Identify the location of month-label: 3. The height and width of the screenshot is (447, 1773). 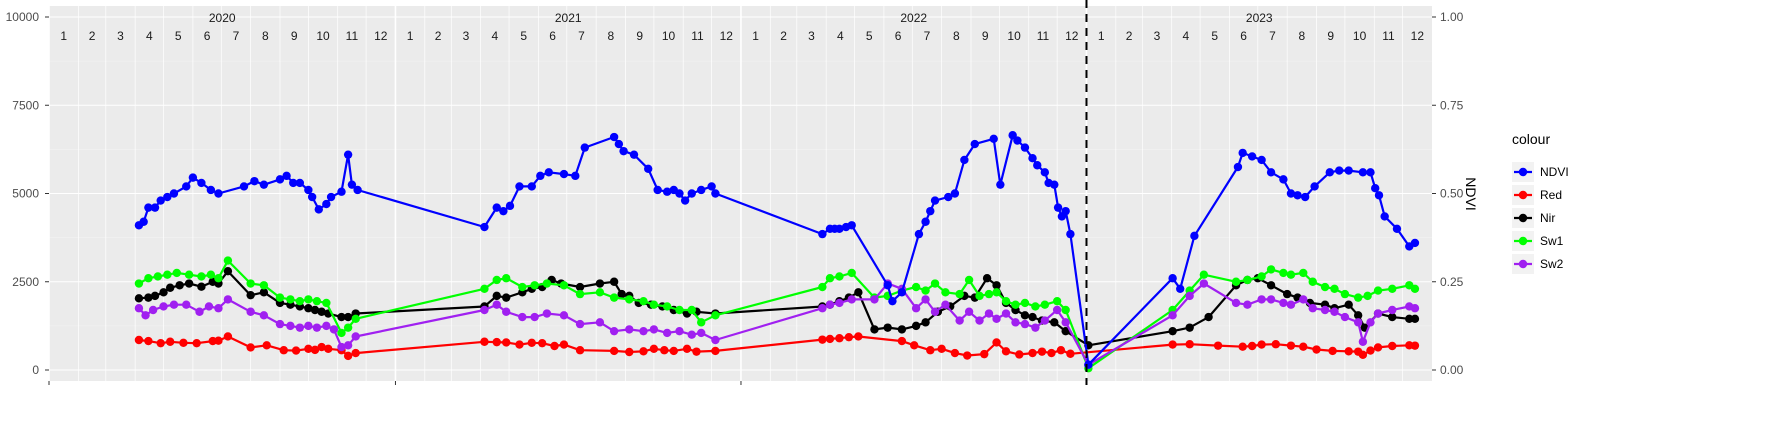
(811, 36).